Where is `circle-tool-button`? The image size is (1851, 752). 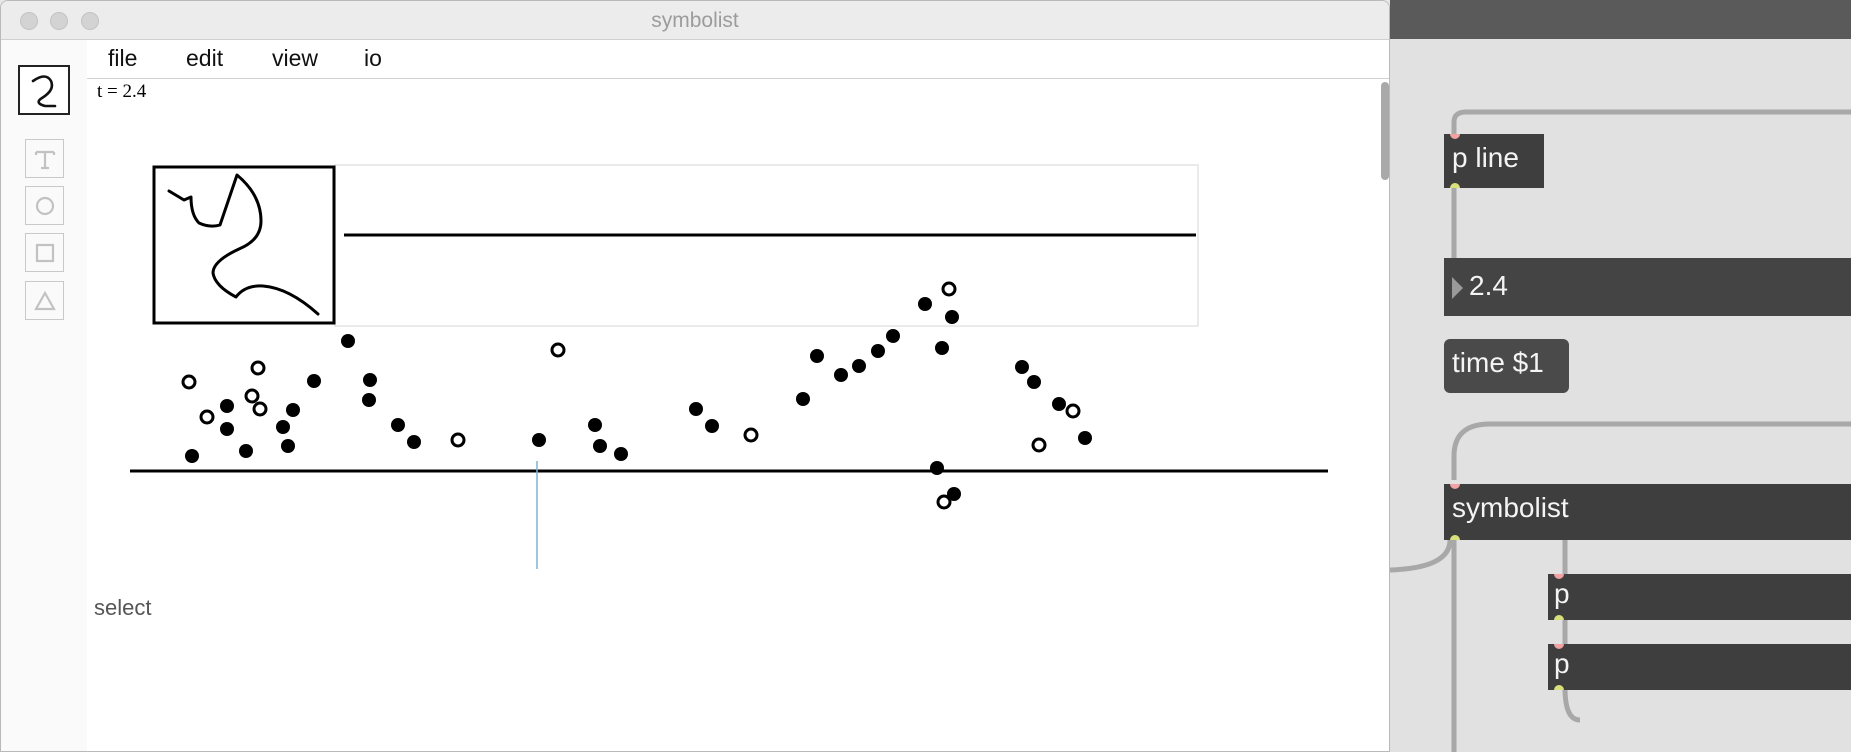
circle-tool-button is located at coordinates (44, 205).